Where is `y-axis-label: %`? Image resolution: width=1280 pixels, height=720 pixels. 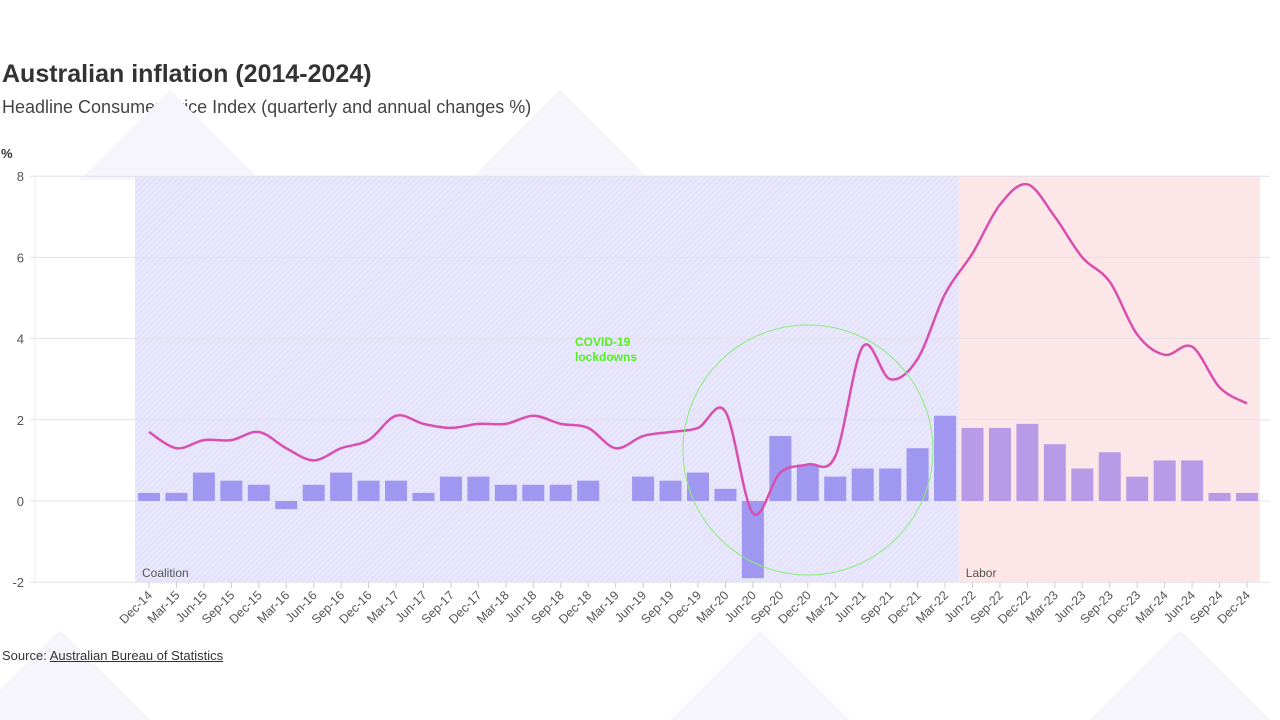
y-axis-label: % is located at coordinates (7, 153).